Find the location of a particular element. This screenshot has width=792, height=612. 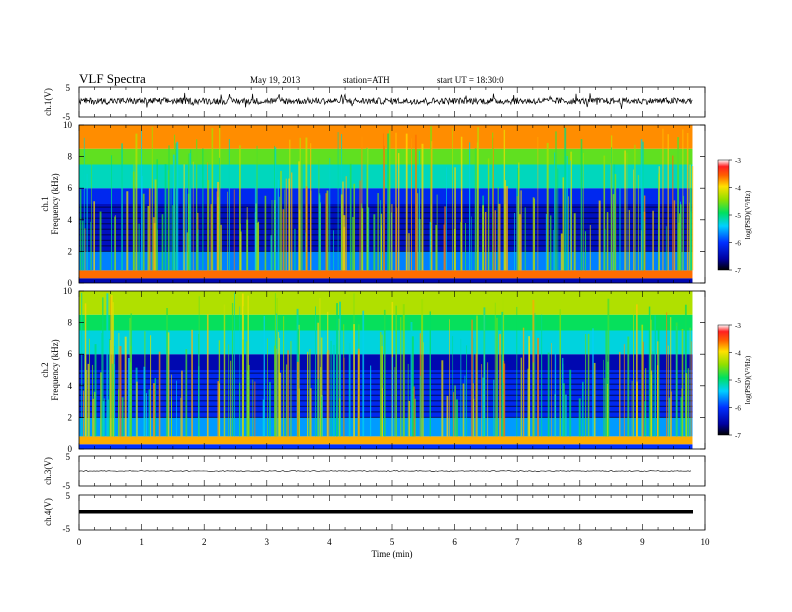

ch1-ytick-top: 5 is located at coordinates (68, 88).